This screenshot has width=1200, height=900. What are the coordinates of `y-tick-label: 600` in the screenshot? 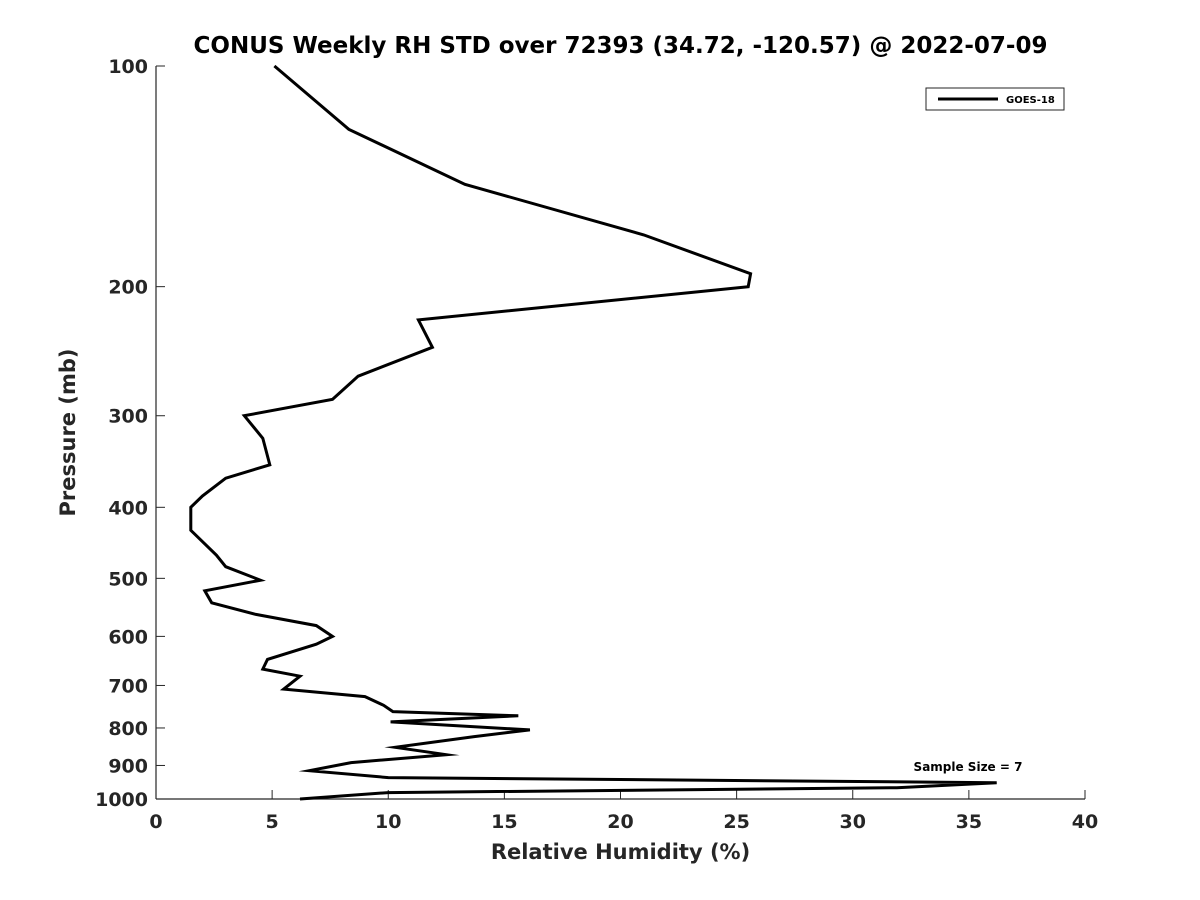 It's located at (128, 637).